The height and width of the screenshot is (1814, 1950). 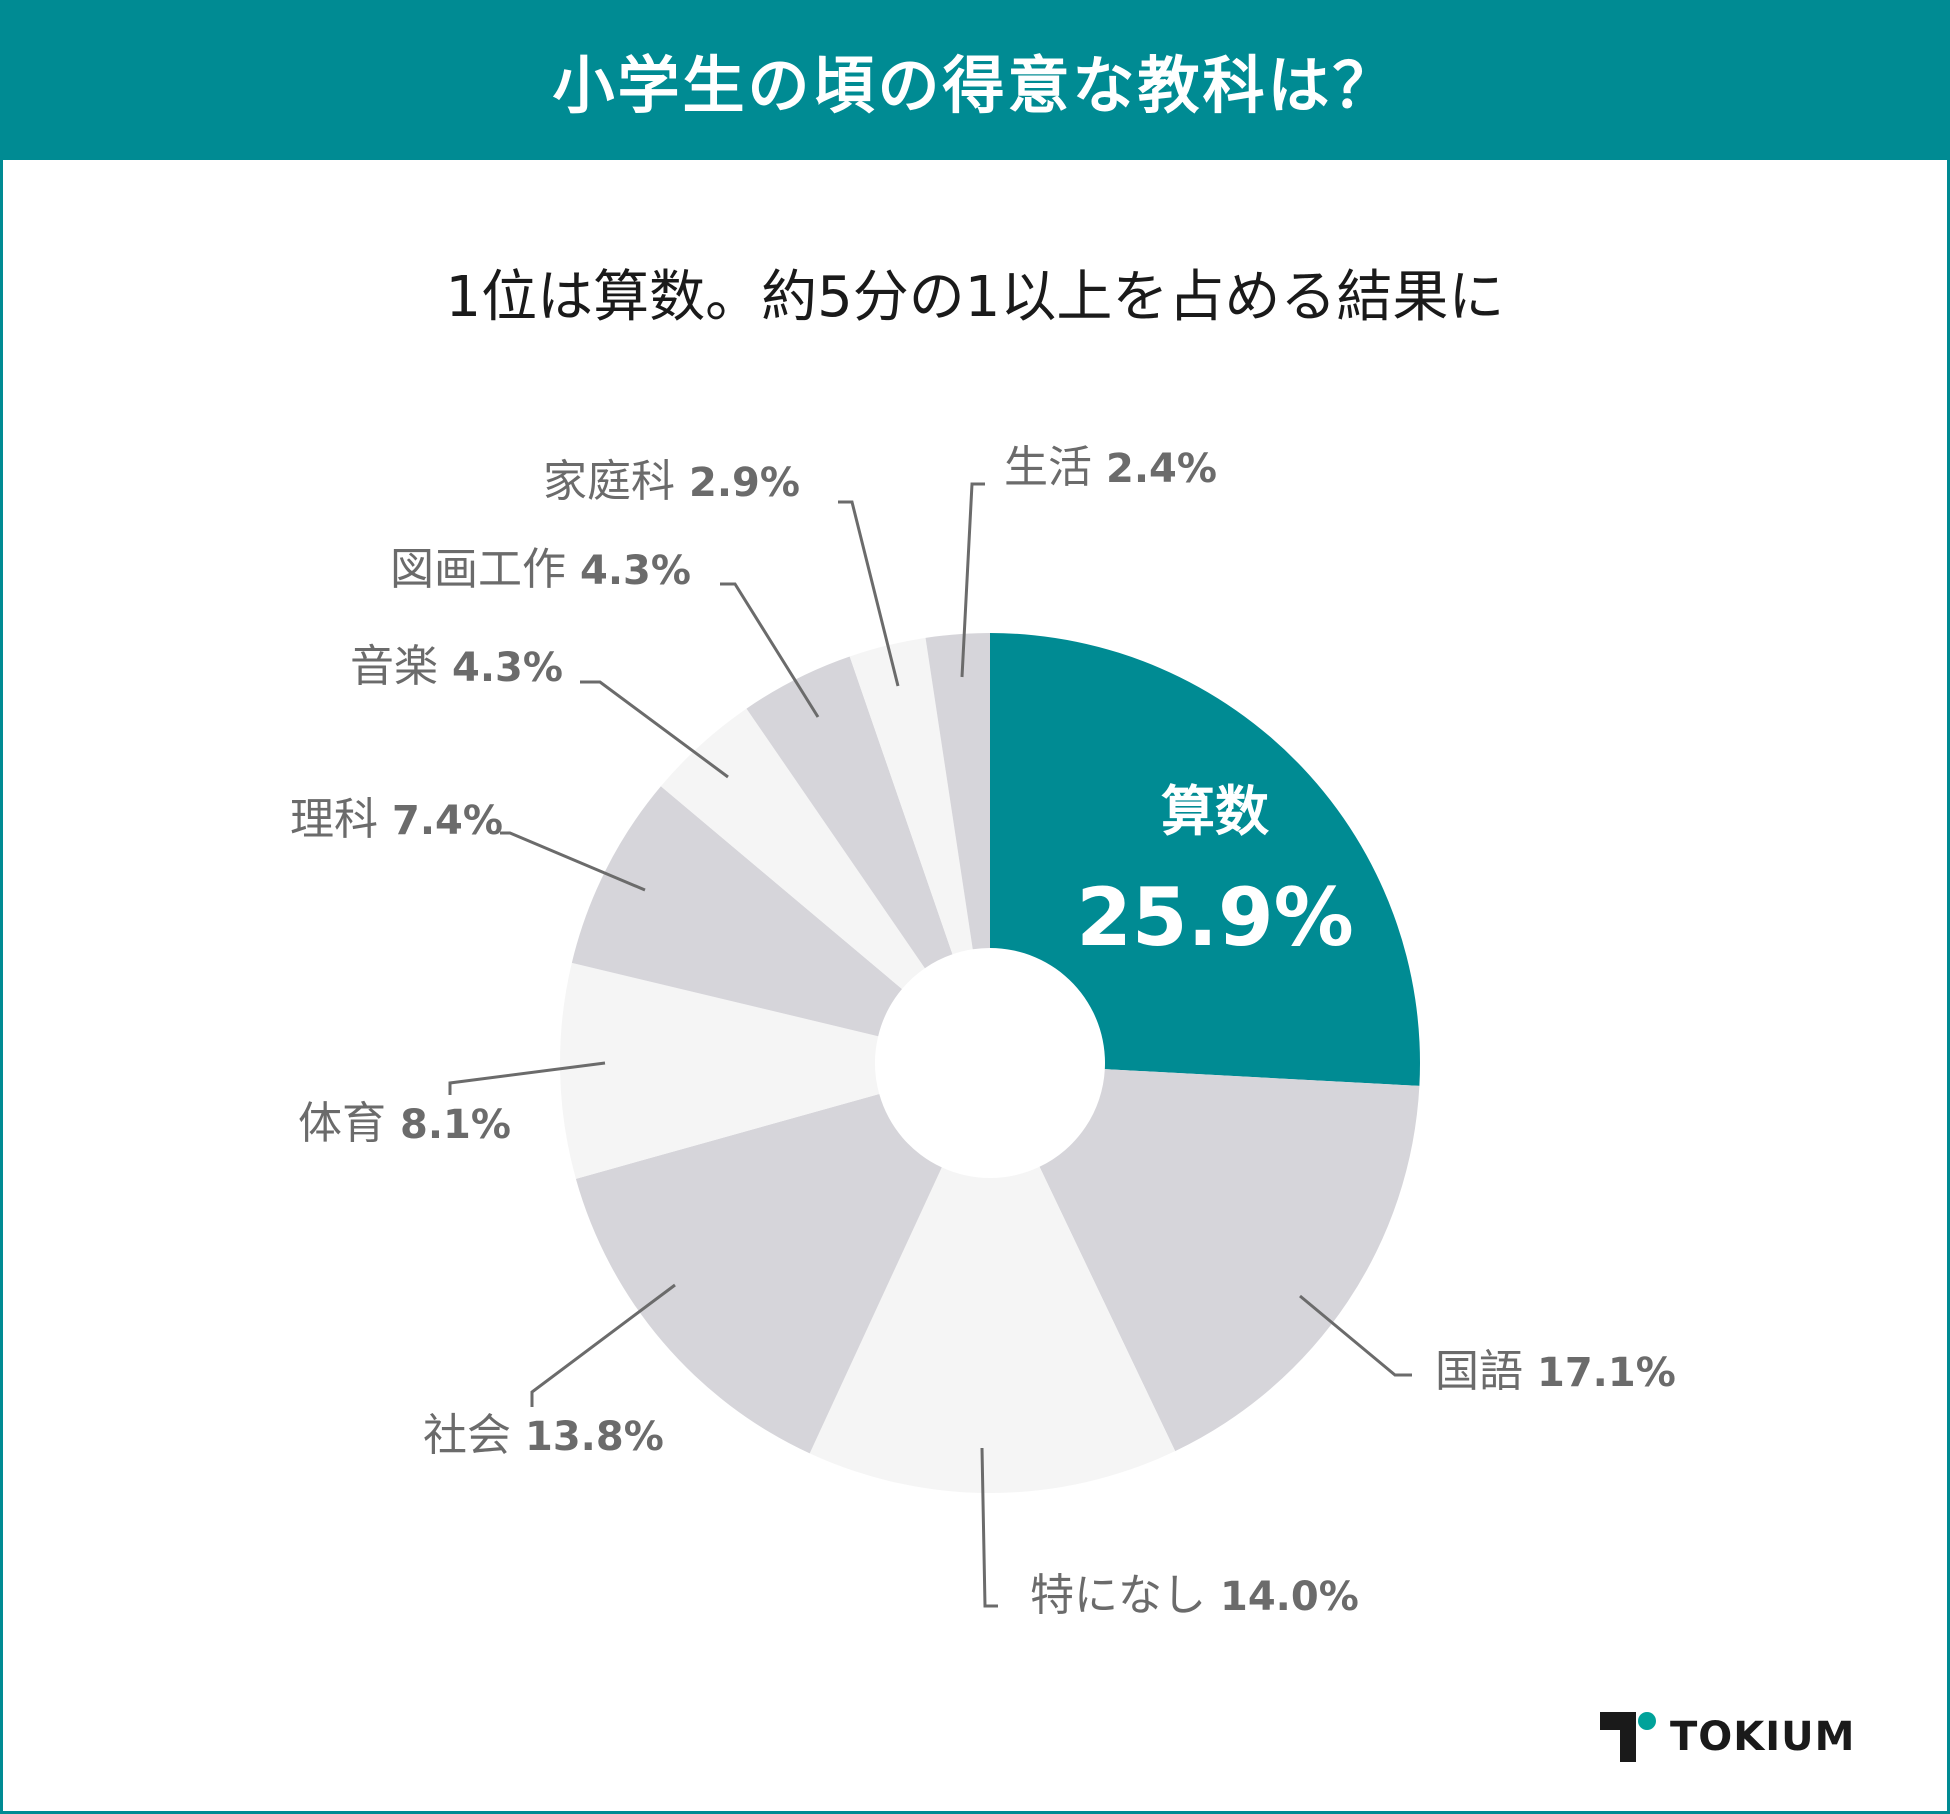 I want to click on slice-家庭科, so click(x=911, y=796).